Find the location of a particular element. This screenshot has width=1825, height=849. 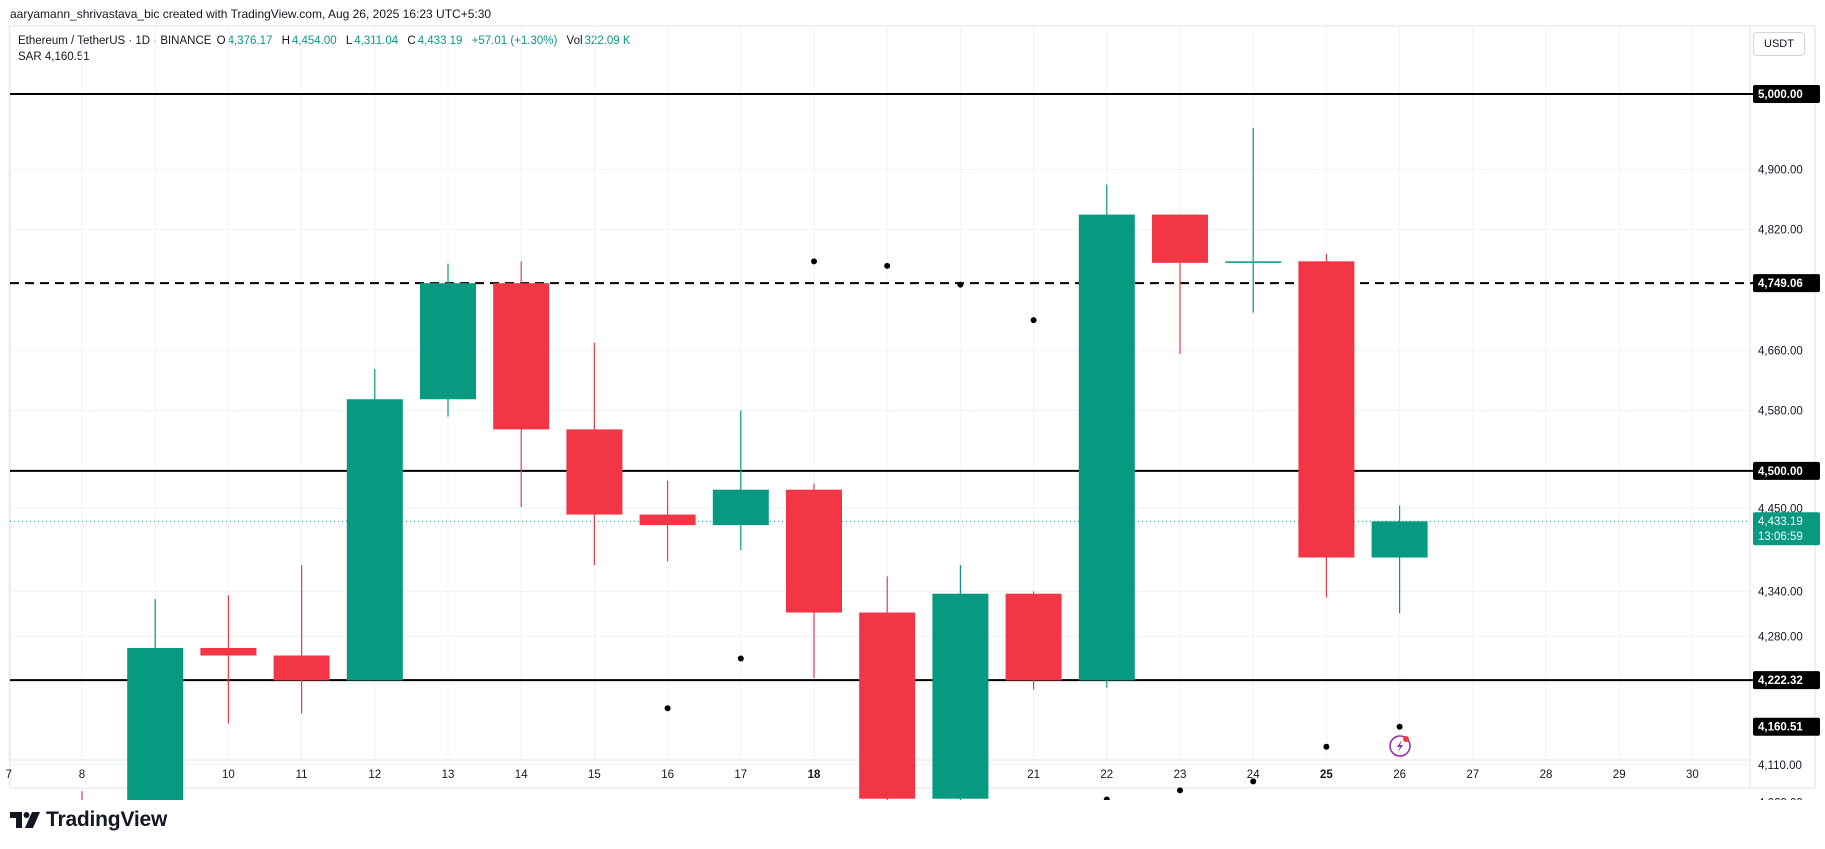

x-tick-label: 11 is located at coordinates (302, 775).